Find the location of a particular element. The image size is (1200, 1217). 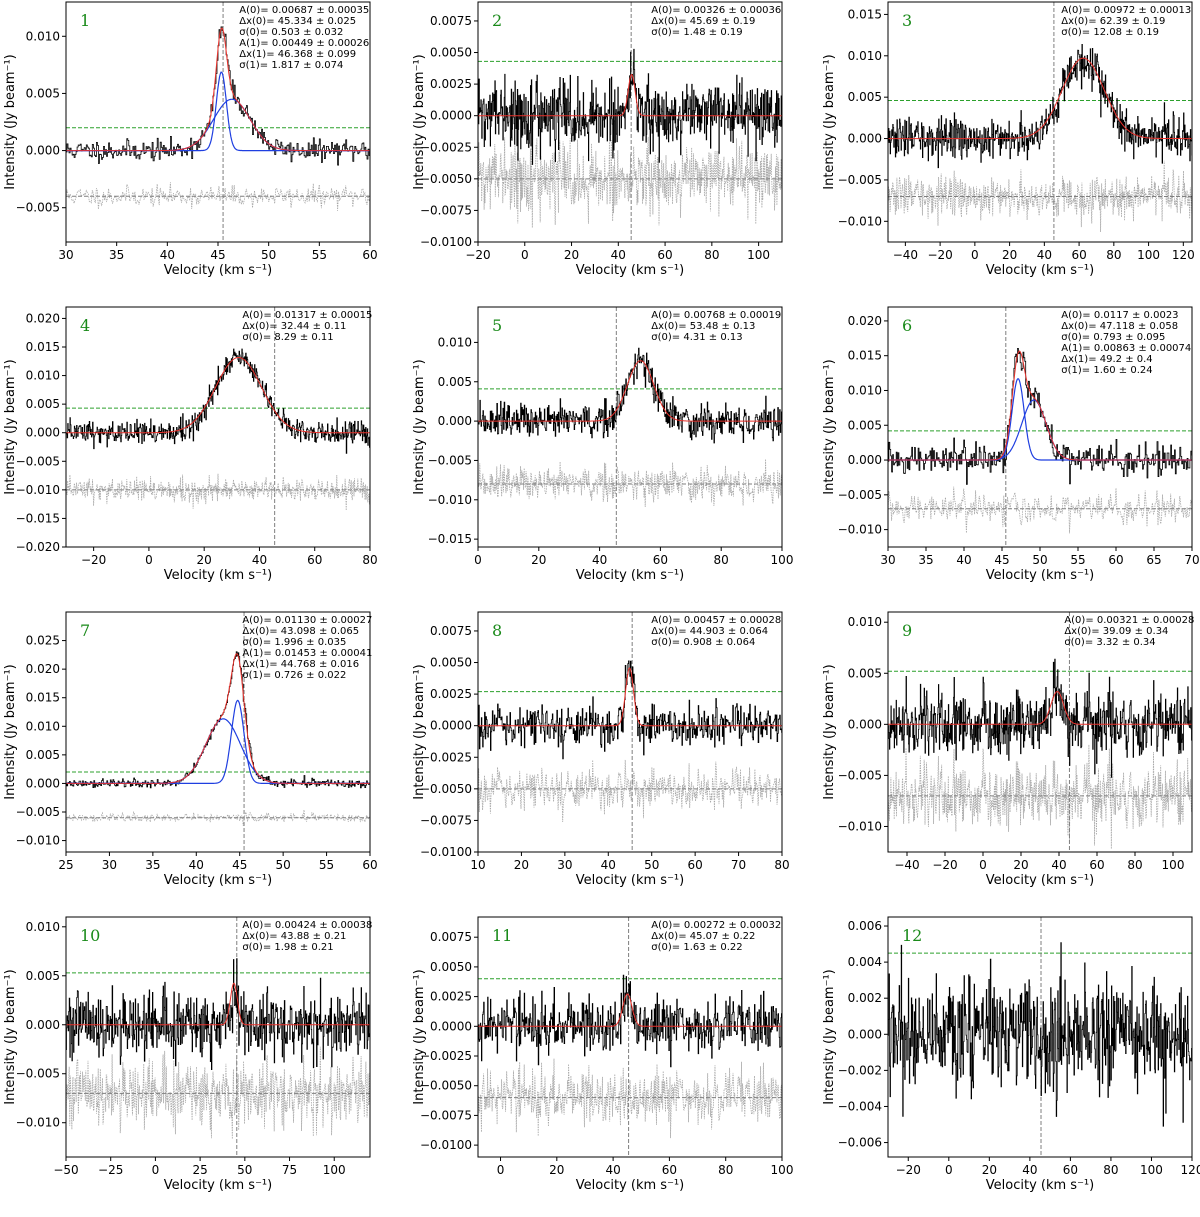

panel-8-frame is located at coordinates (630, 732).